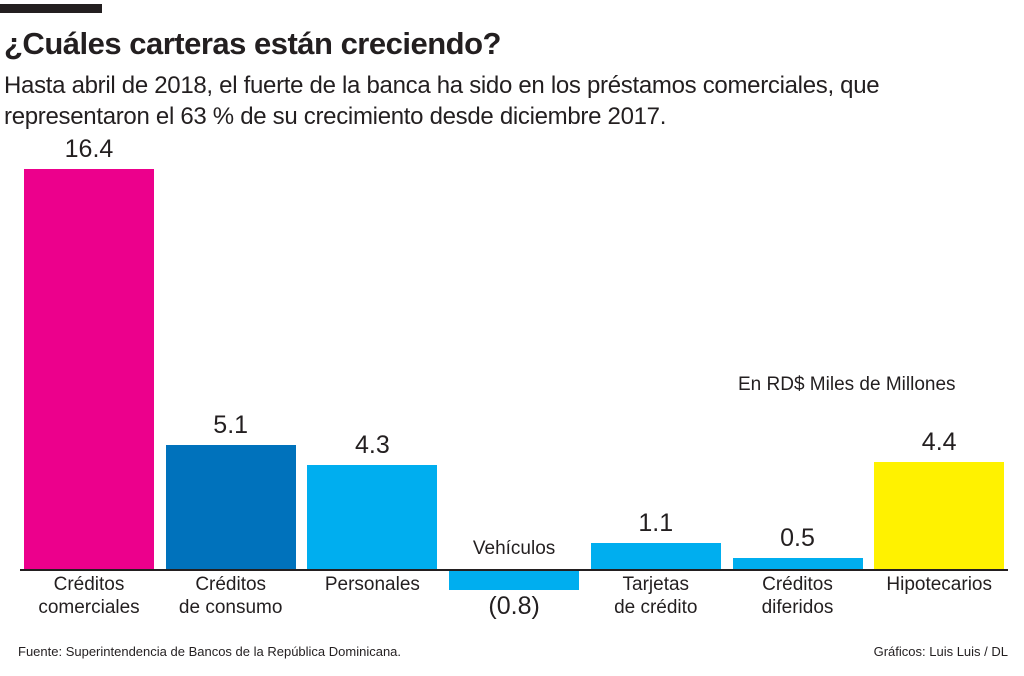 This screenshot has height=676, width=1024. I want to click on chart-title: ¿Cuáles carteras están creciendo?, so click(252, 43).